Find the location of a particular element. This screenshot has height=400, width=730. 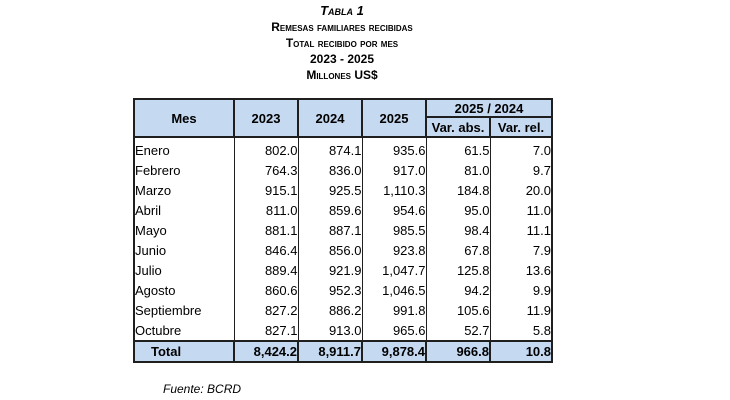

var-rel-cell: 9.7 is located at coordinates (521, 170).